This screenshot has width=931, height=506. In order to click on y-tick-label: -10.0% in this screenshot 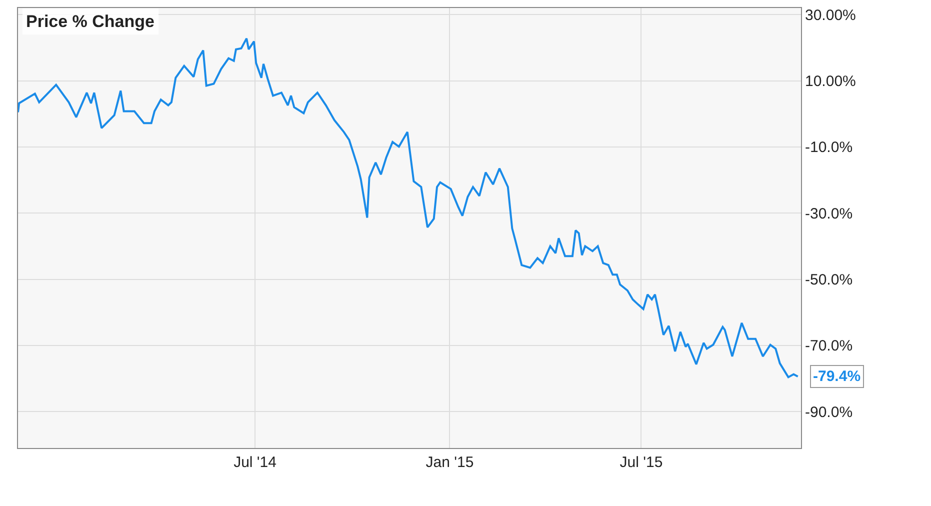, I will do `click(829, 147)`.